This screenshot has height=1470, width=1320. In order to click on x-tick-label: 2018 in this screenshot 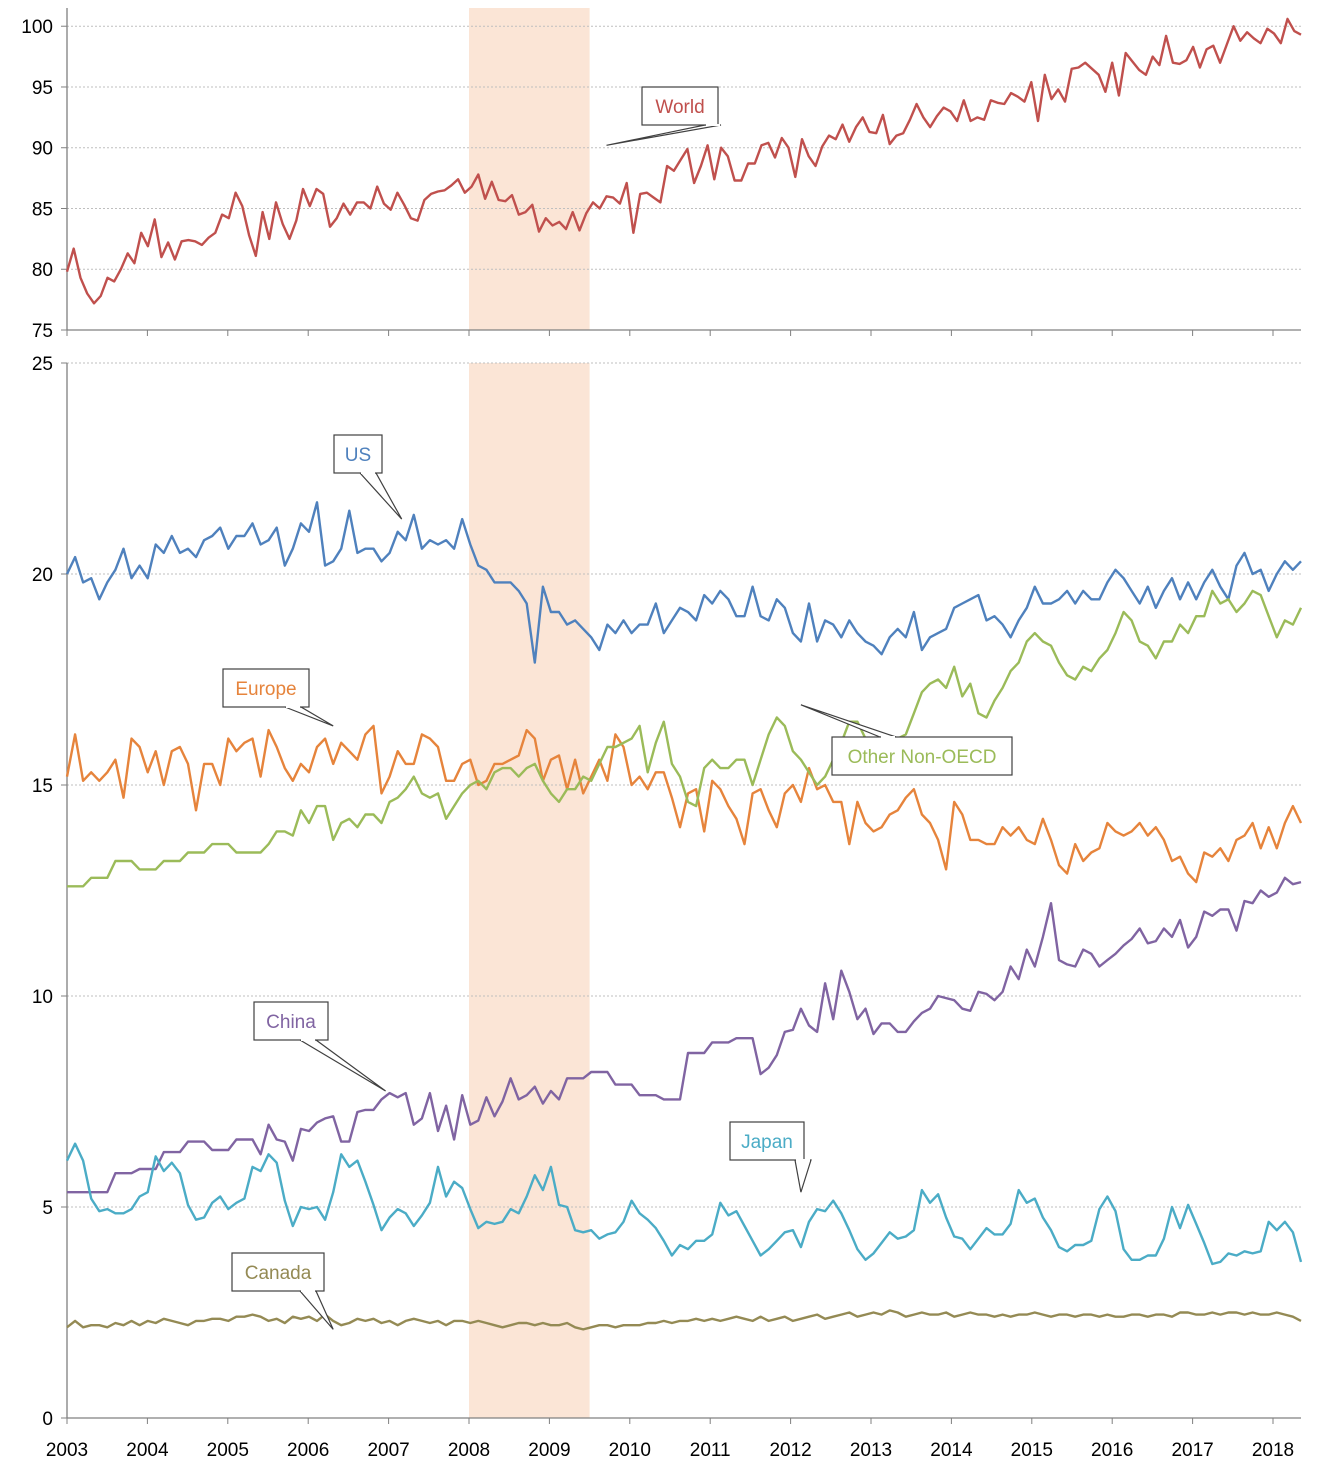, I will do `click(1273, 1450)`.